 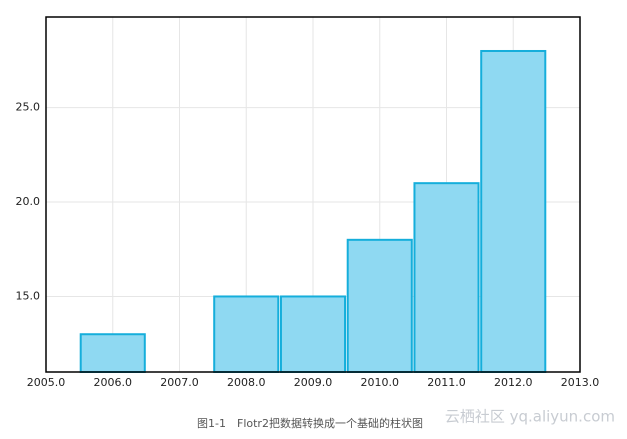 I want to click on watermark: 云栖社区 yq.aliyun.com, so click(x=530, y=417).